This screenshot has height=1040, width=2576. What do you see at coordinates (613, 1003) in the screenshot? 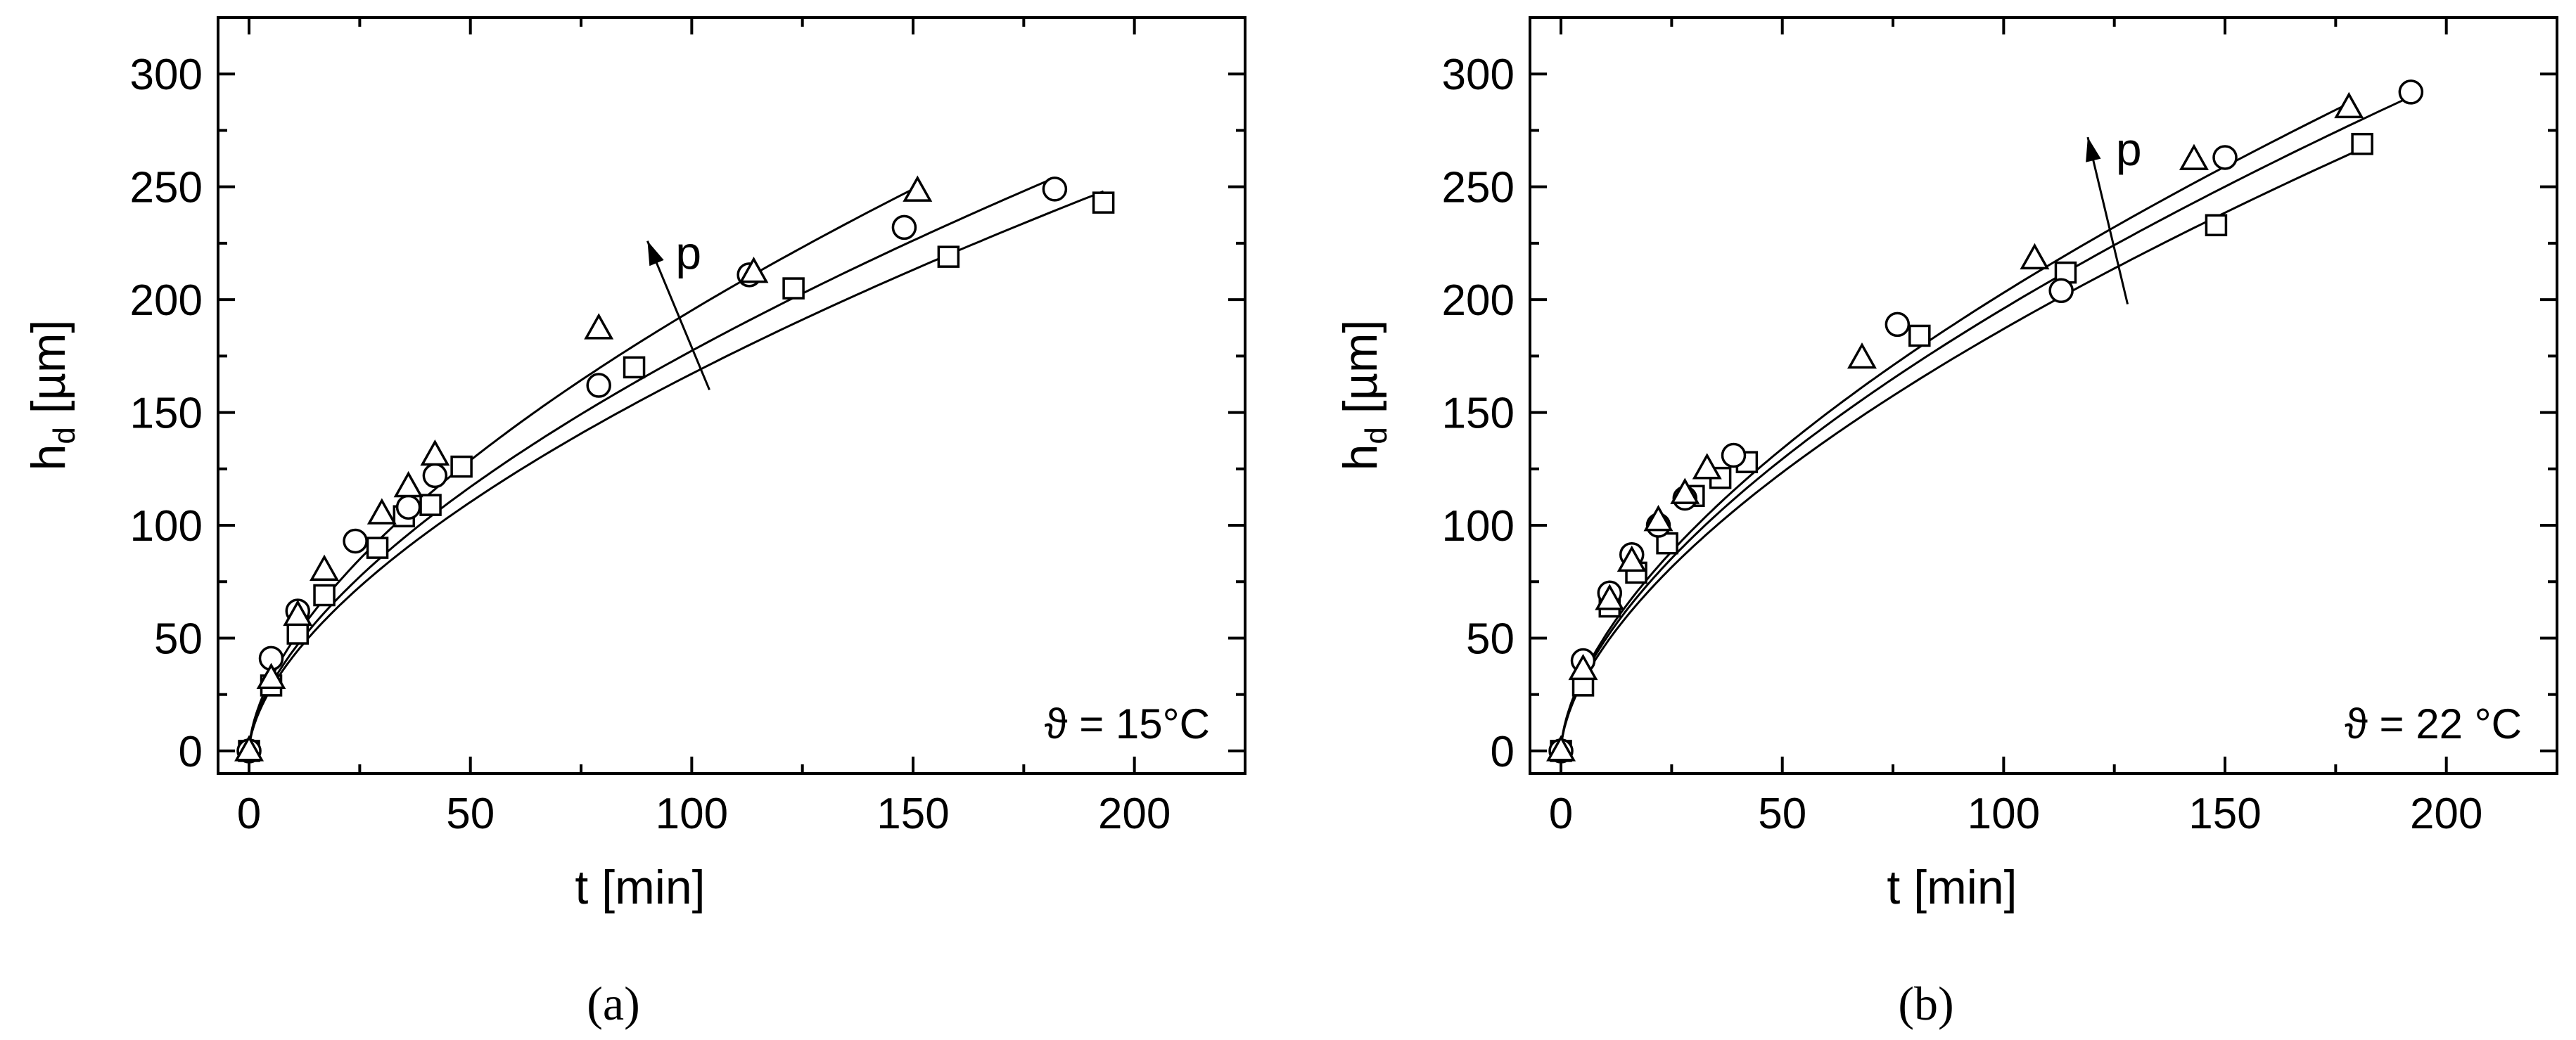
I see `panel-caption: (a)` at bounding box center [613, 1003].